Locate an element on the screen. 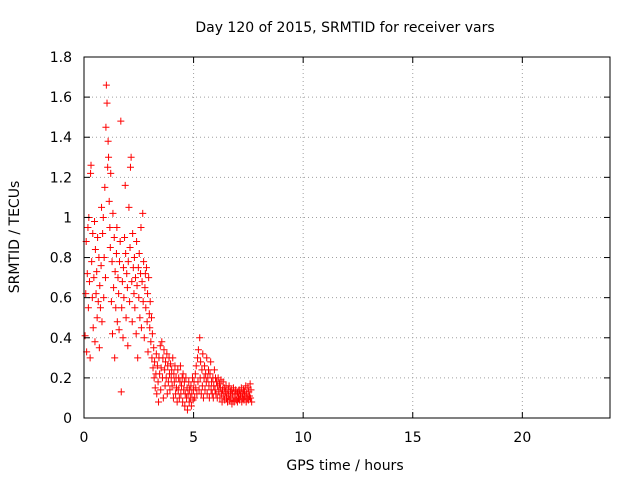 This screenshot has height=480, width=640. y-tick-label: 0.8 is located at coordinates (61, 259).